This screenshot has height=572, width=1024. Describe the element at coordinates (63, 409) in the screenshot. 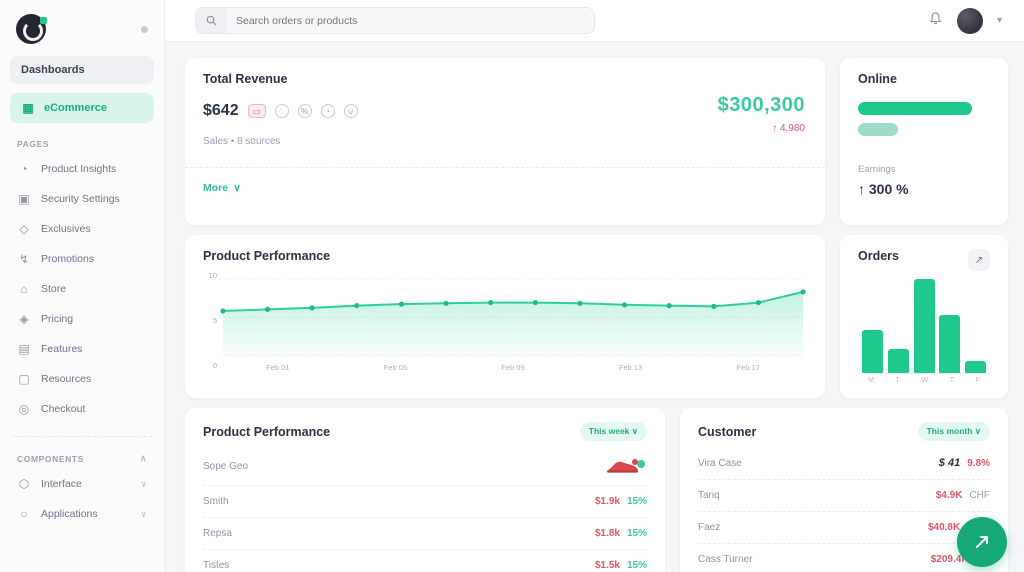

I see `nav-label: Checkout` at that location.